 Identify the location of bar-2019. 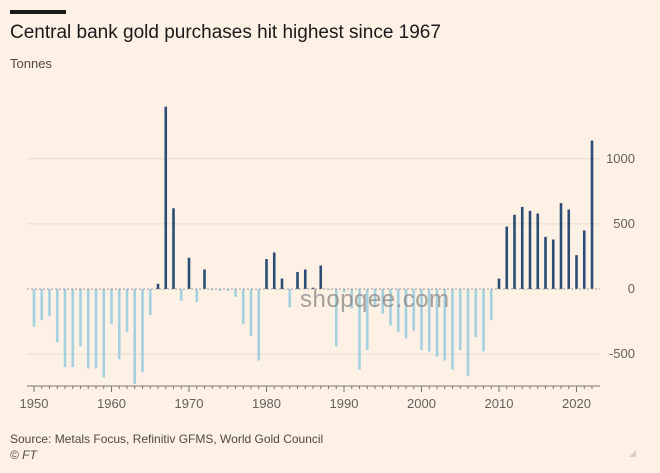
(569, 249).